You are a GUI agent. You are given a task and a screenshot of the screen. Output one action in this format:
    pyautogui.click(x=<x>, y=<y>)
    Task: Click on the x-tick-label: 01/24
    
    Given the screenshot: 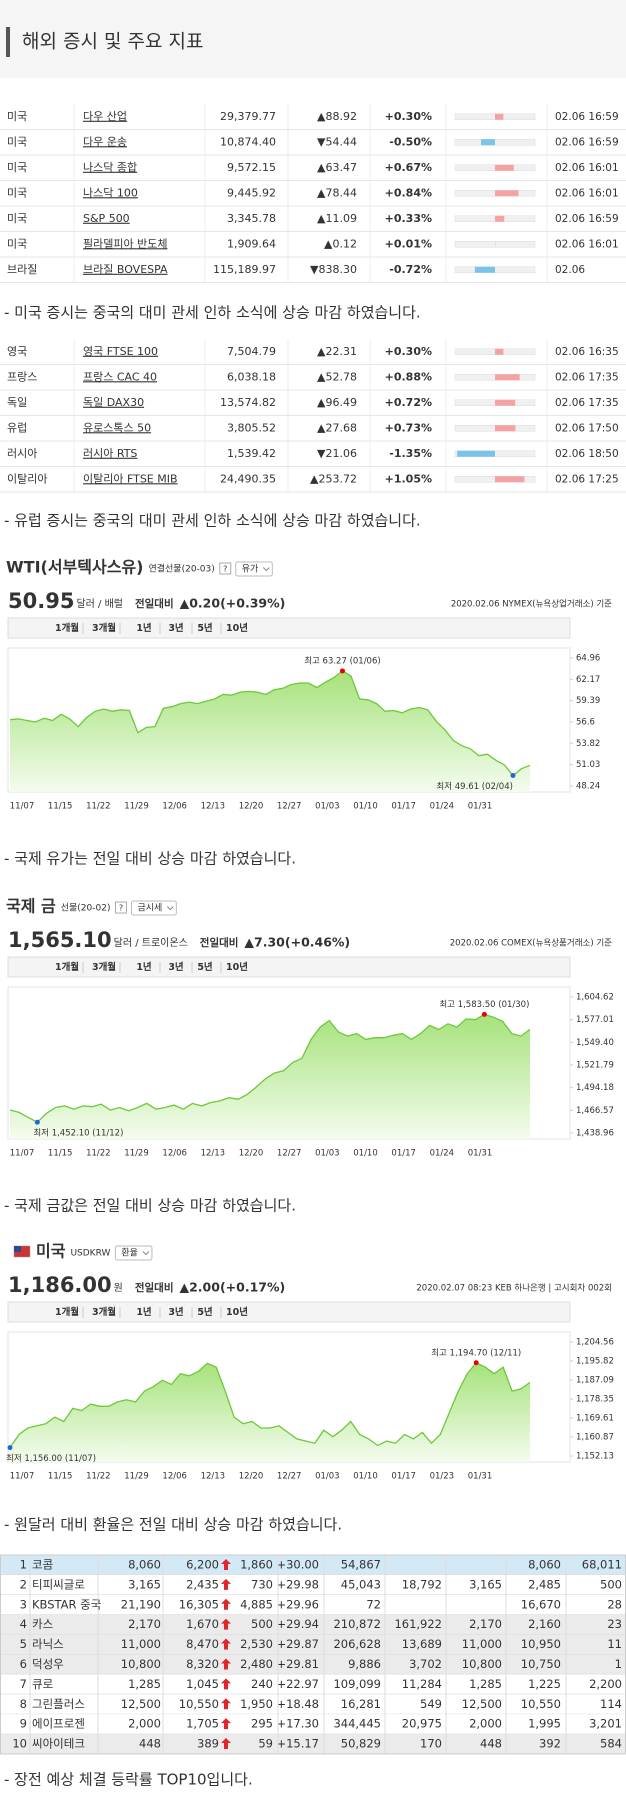 What is the action you would take?
    pyautogui.click(x=442, y=807)
    